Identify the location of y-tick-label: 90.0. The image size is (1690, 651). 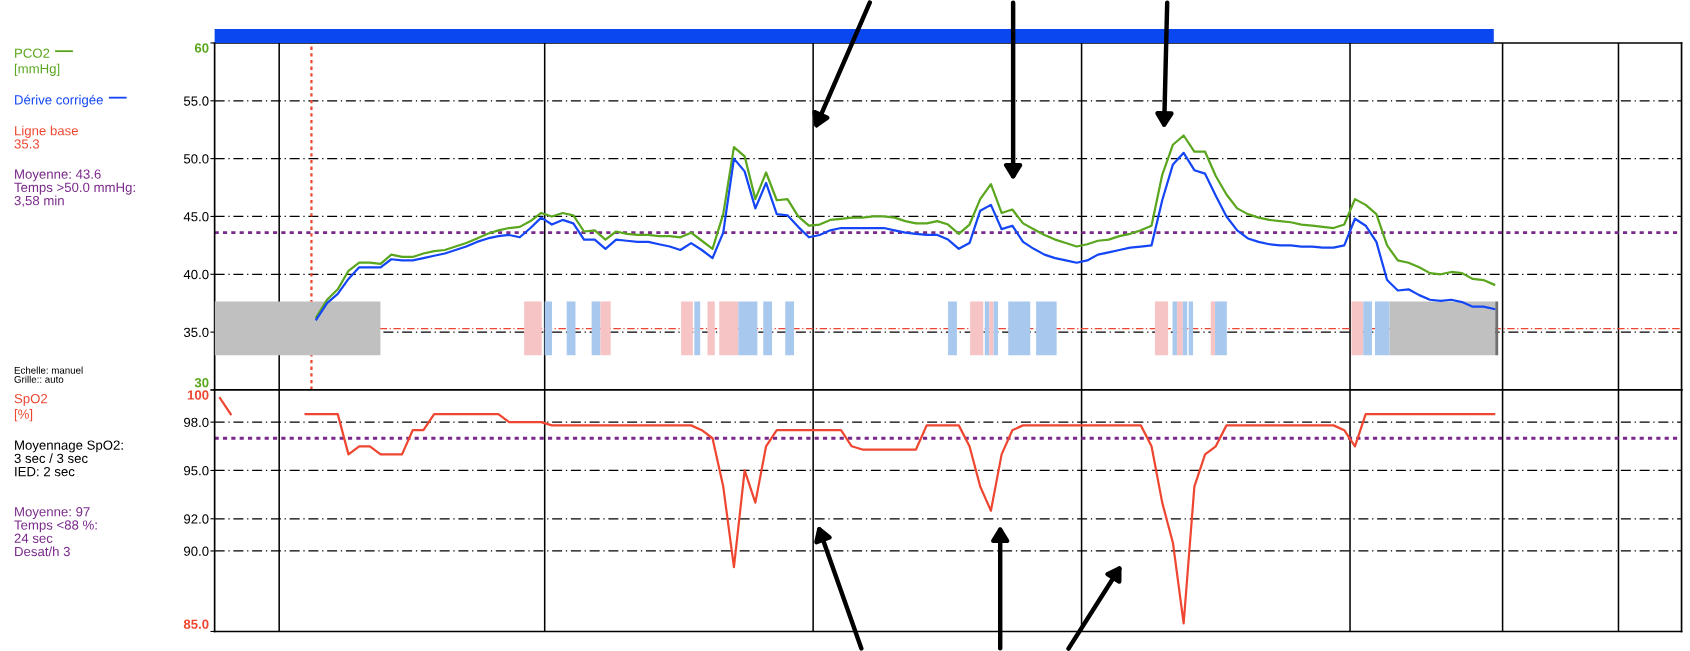
(196, 551).